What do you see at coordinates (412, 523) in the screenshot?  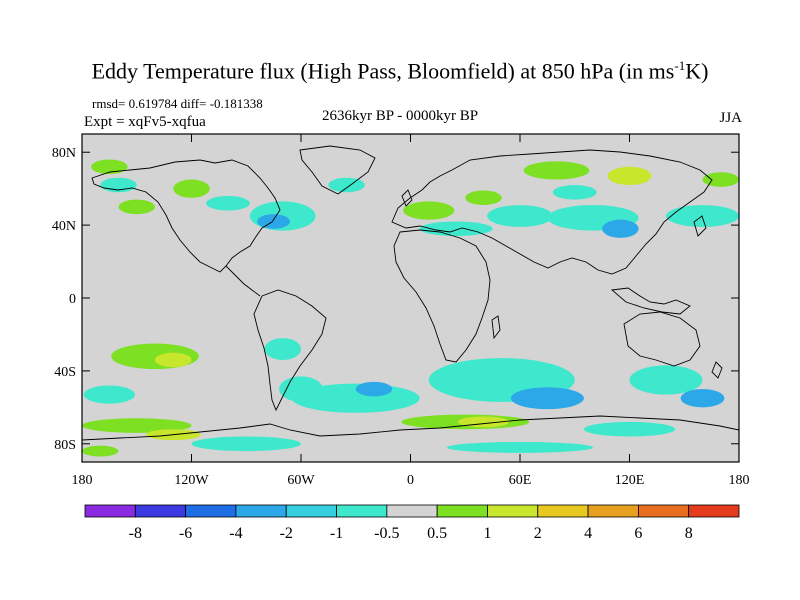 I see `colorbar: -8 -6 -4 -2 -1 -0.5 0.5 1 2 4 6 8` at bounding box center [412, 523].